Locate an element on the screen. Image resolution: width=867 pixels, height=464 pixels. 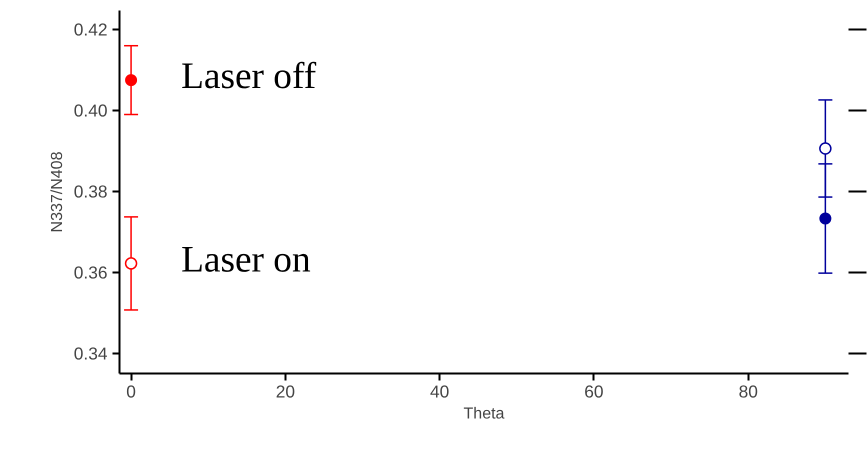
y-tick-label: 0.36 is located at coordinates (91, 272).